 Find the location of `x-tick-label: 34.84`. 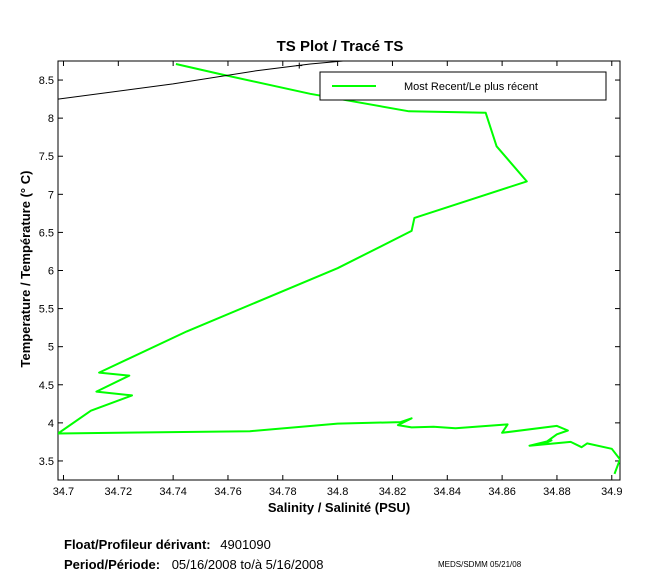

x-tick-label: 34.84 is located at coordinates (448, 492).